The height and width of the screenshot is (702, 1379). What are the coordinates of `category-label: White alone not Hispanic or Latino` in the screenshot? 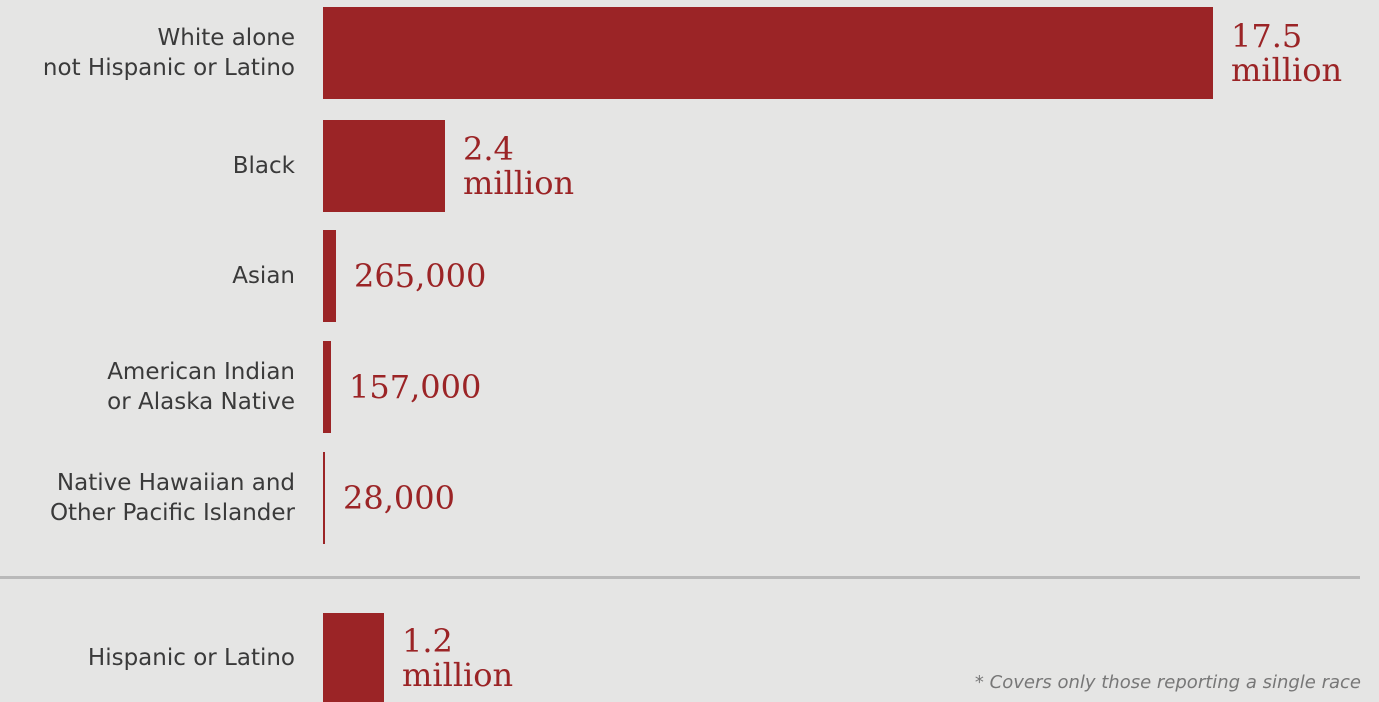 It's located at (168, 53).